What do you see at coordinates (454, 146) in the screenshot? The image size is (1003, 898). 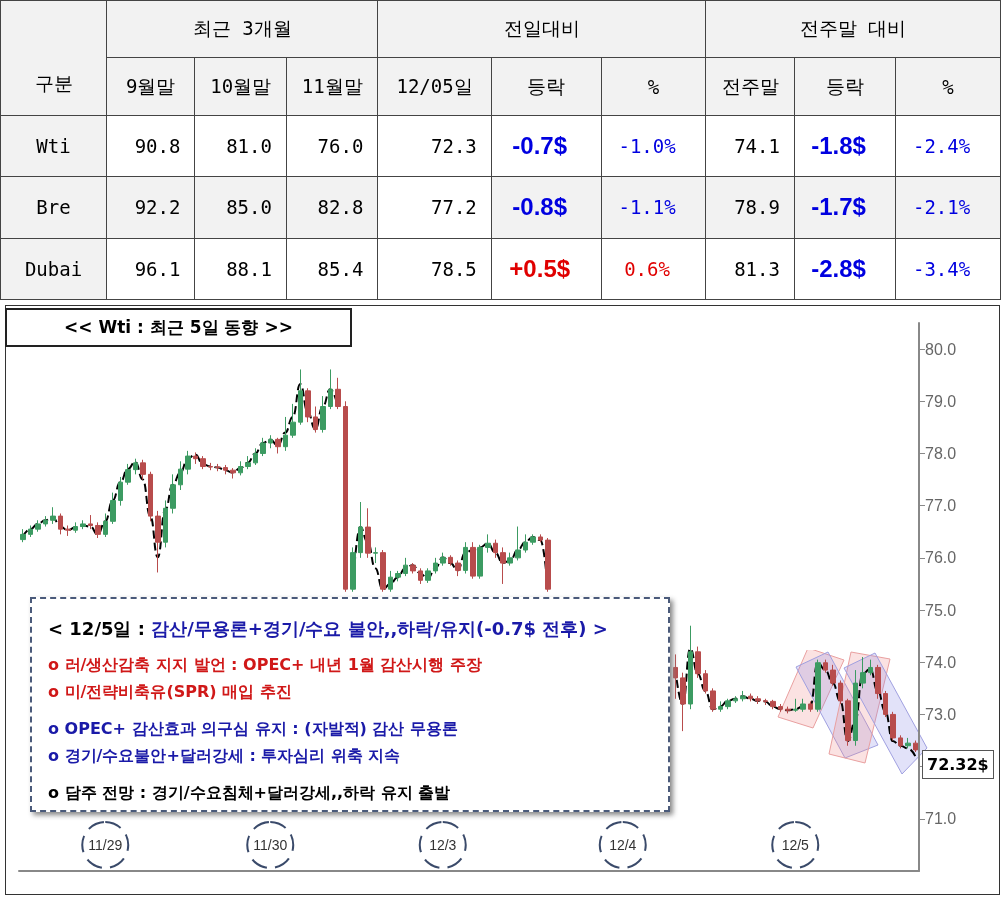 I see `text: 72.3` at bounding box center [454, 146].